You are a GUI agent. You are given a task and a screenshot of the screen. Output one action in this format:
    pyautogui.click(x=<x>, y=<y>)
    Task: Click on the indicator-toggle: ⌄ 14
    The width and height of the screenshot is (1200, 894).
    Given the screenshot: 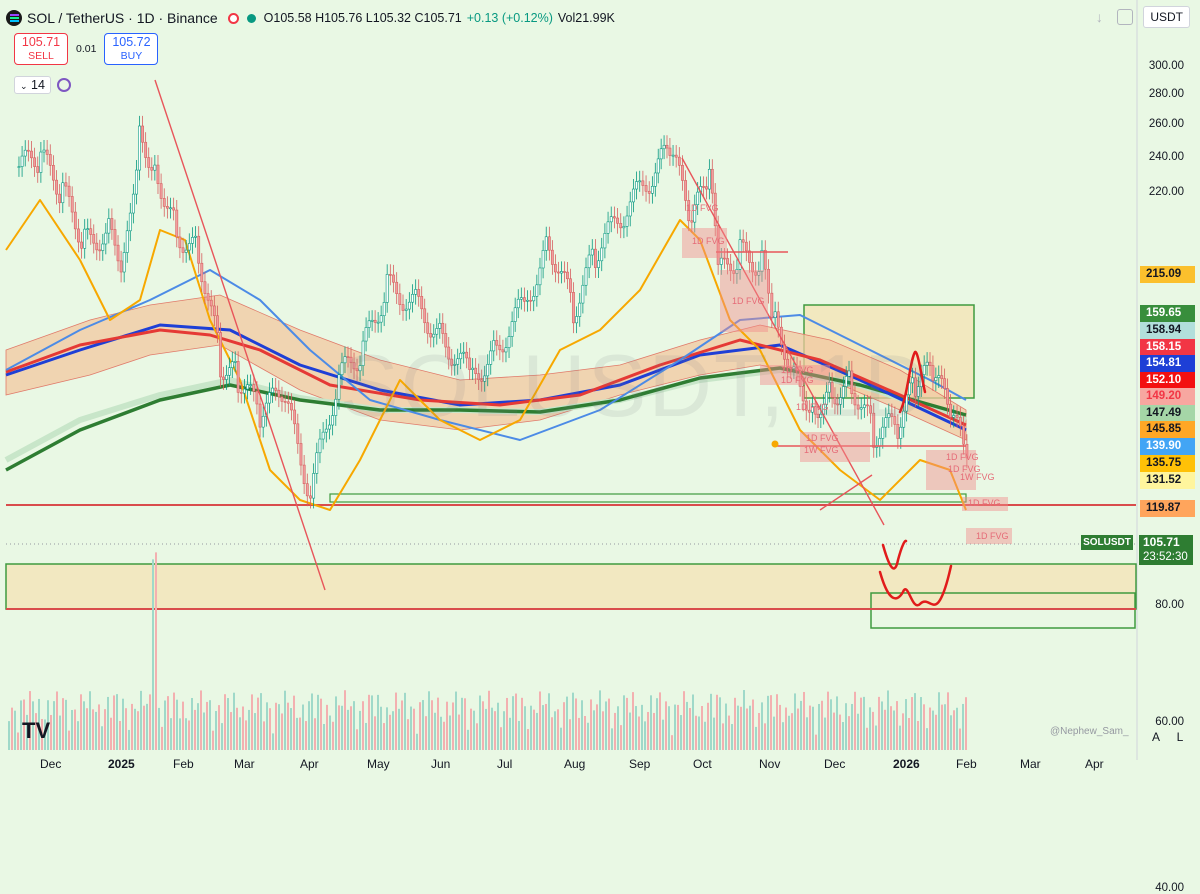 What is the action you would take?
    pyautogui.click(x=32, y=85)
    